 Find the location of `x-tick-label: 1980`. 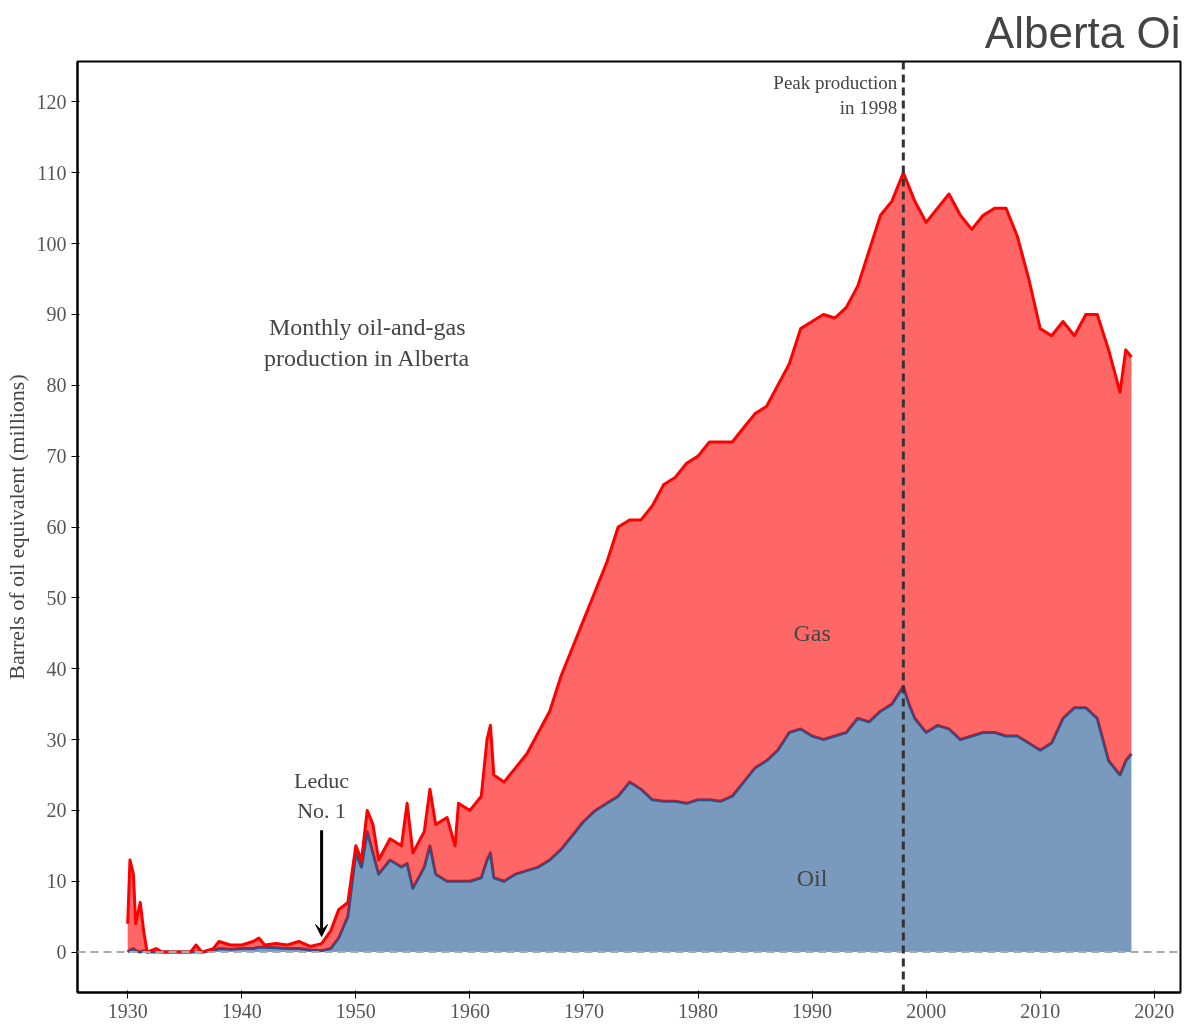

x-tick-label: 1980 is located at coordinates (698, 1010).